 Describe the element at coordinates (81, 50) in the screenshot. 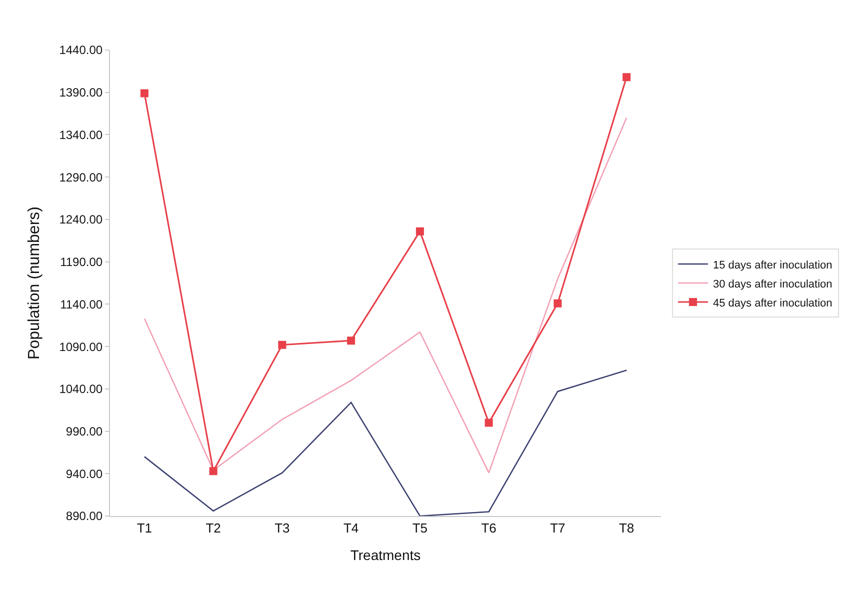

I see `y-tick-label: 1440.00` at that location.